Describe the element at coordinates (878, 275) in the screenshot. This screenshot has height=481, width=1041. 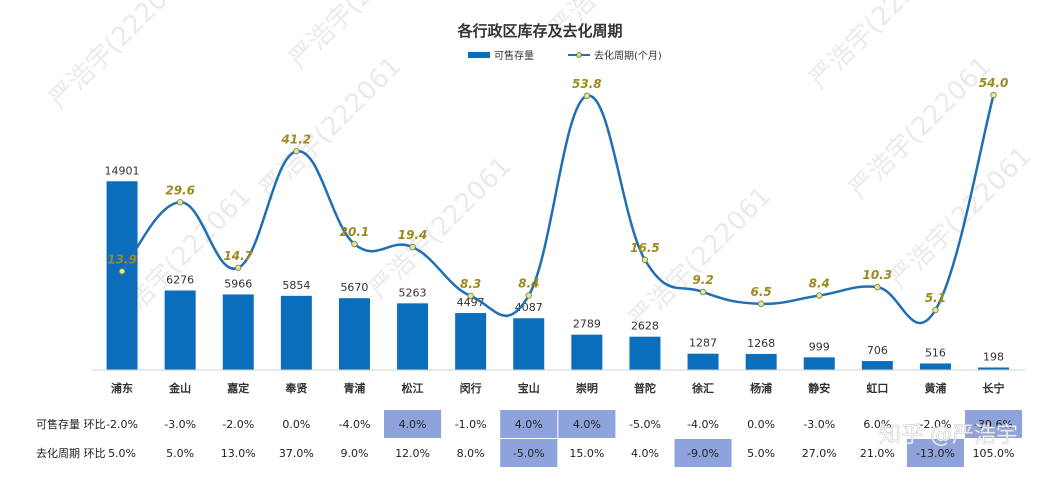
I see `line-value-label: 10.3` at that location.